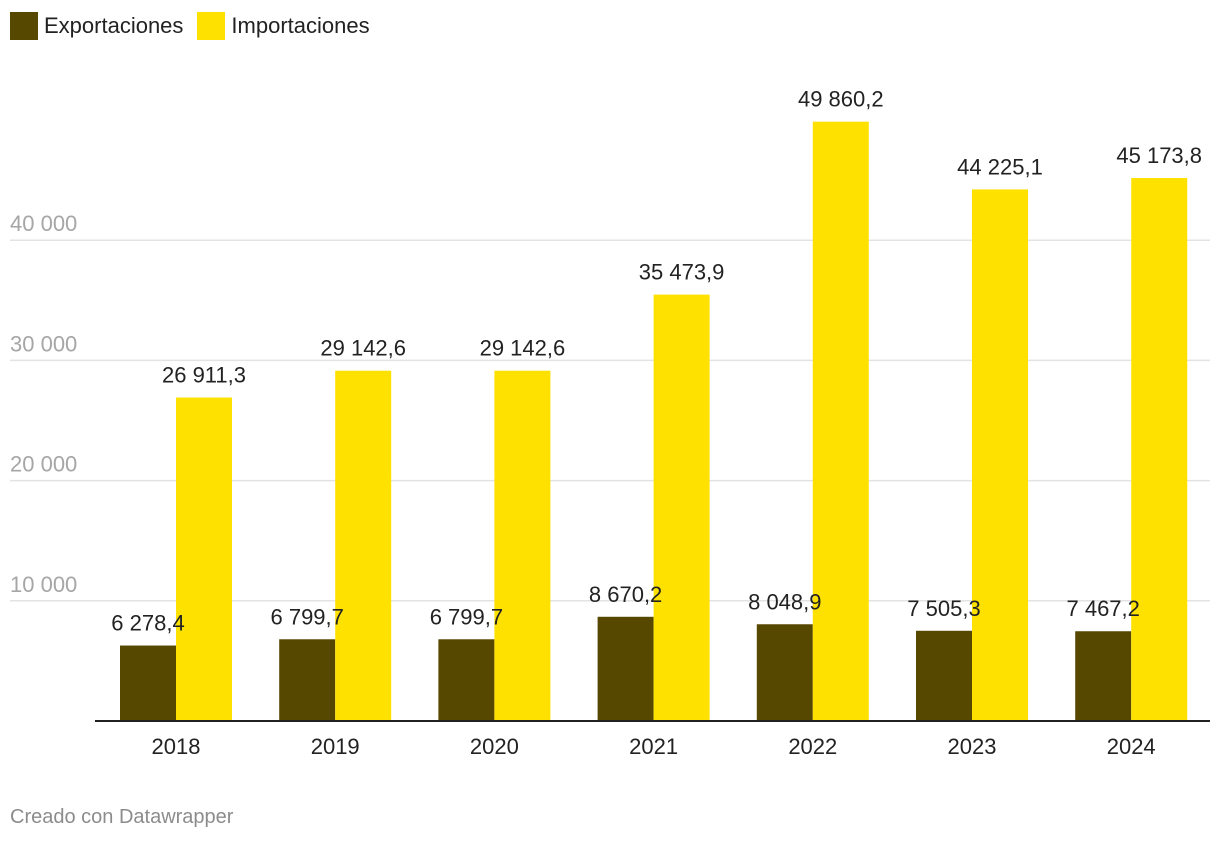 This screenshot has height=844, width=1220. What do you see at coordinates (812, 746) in the screenshot?
I see `x-tick-label: 2022` at bounding box center [812, 746].